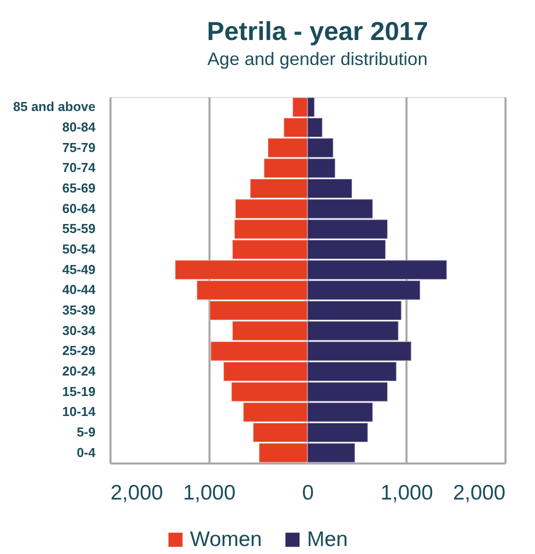 The image size is (535, 554). Describe the element at coordinates (86, 432) in the screenshot. I see `y-tick-label: 5-9` at that location.